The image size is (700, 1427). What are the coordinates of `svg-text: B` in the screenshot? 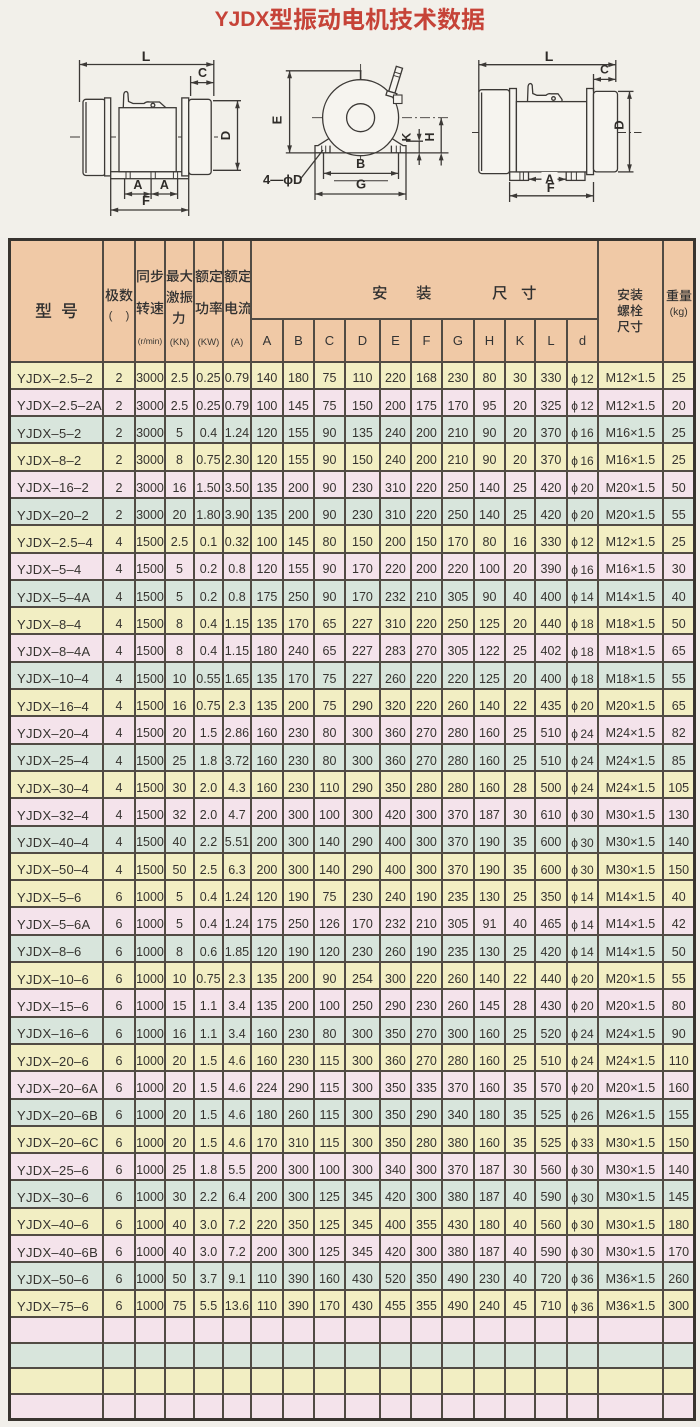 It's located at (360, 164).